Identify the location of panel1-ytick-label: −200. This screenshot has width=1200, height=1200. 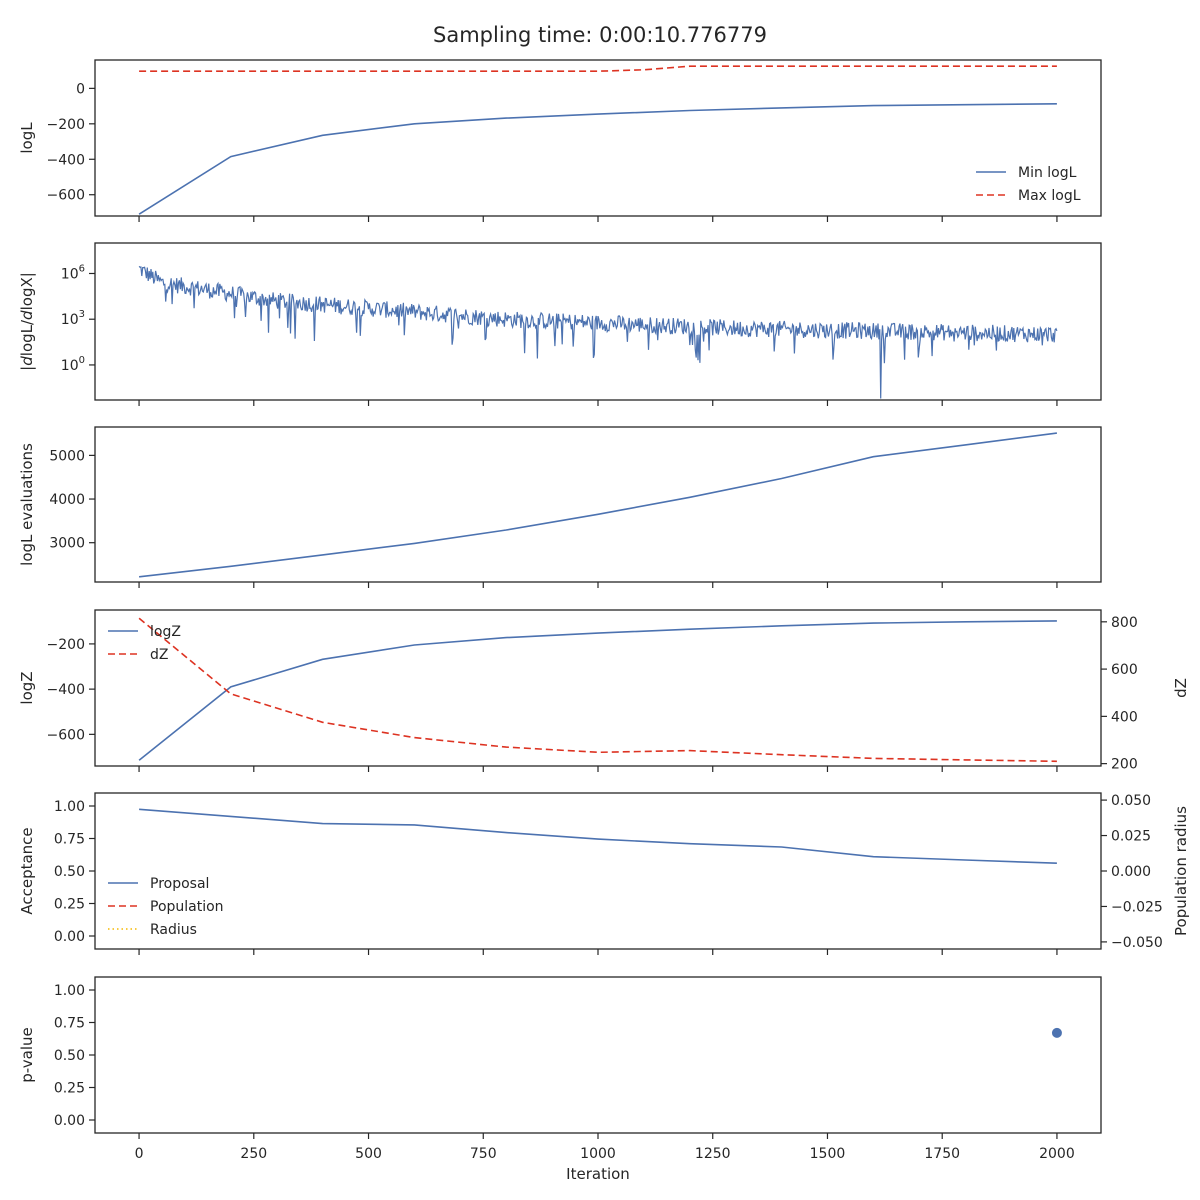
(66, 125).